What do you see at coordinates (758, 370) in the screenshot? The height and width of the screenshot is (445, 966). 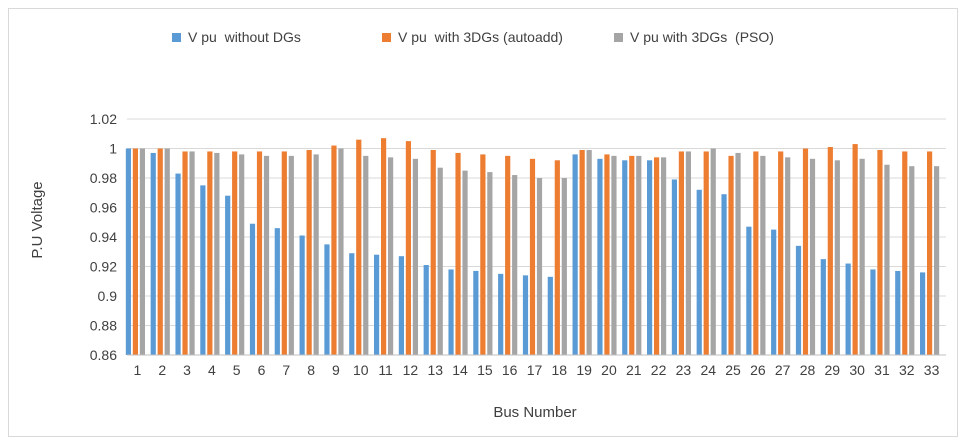 I see `x-tick-label: 26` at bounding box center [758, 370].